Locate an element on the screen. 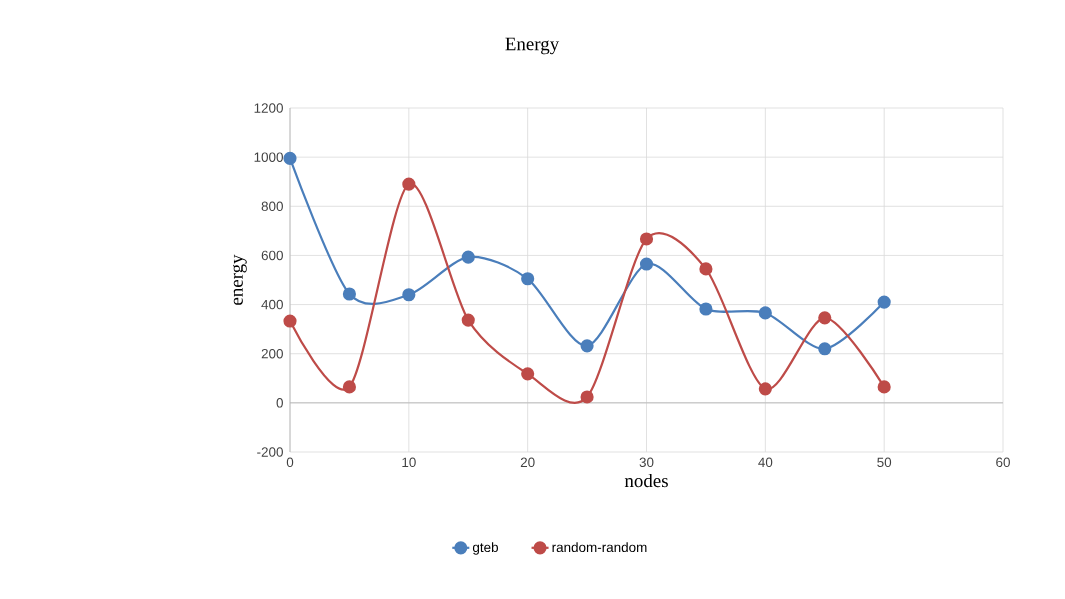  y-tick-label: -200 is located at coordinates (270, 452).